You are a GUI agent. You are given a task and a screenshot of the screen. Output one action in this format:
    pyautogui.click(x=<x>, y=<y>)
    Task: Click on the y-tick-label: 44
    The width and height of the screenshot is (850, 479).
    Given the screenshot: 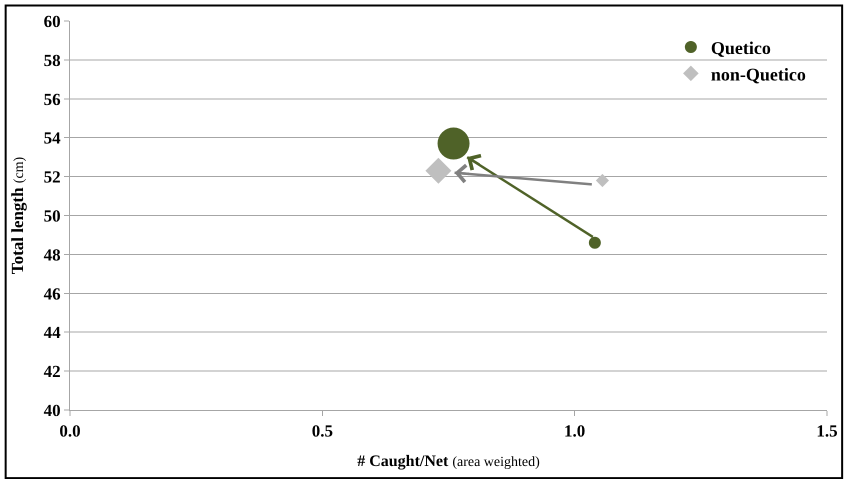 What is the action you would take?
    pyautogui.click(x=53, y=332)
    